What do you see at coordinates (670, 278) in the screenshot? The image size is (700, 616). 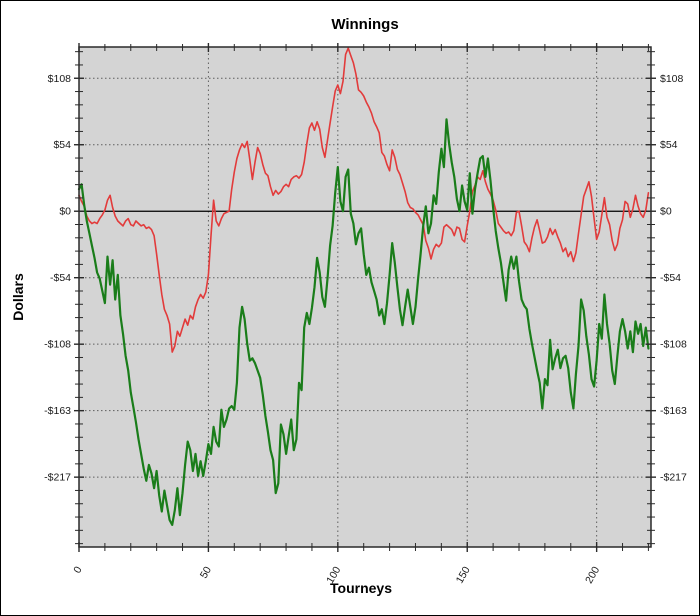 I see `y-tick-label-right: -$54` at bounding box center [670, 278].